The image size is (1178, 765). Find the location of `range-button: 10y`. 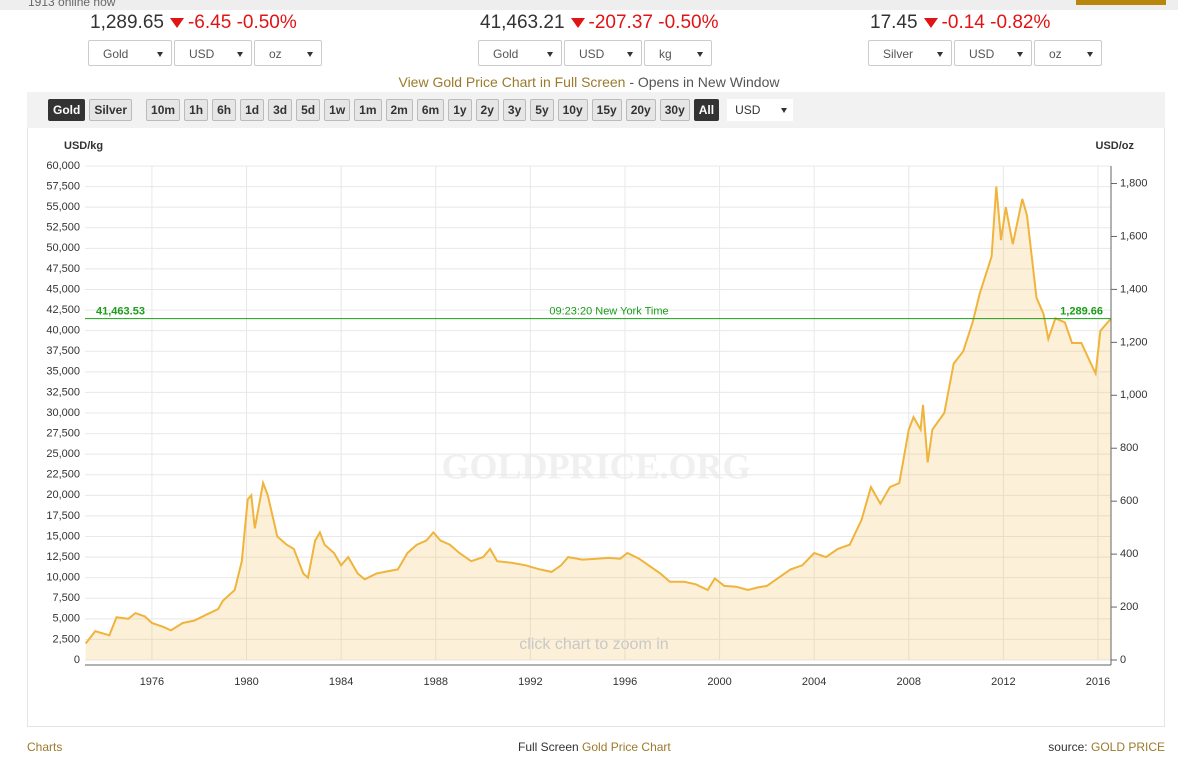

range-button: 10y is located at coordinates (572, 110).